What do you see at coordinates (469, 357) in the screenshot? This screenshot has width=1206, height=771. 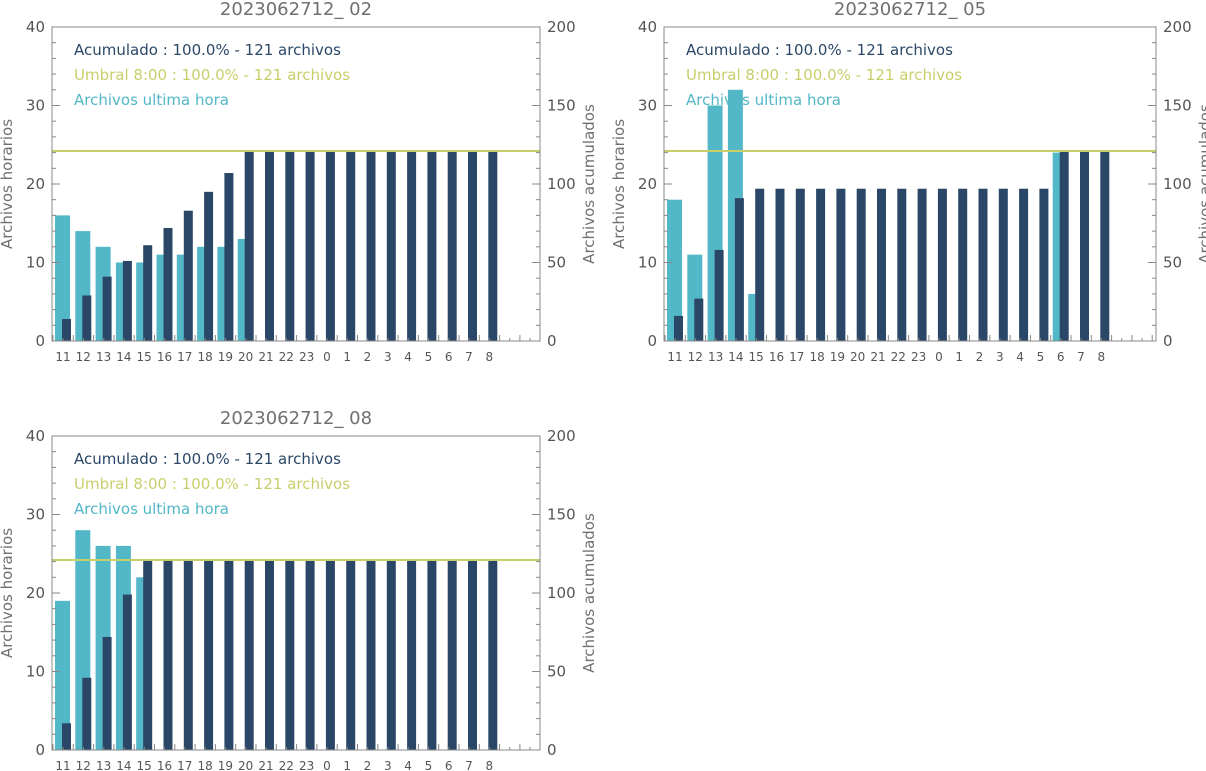 I see `x-tick-label: 7` at bounding box center [469, 357].